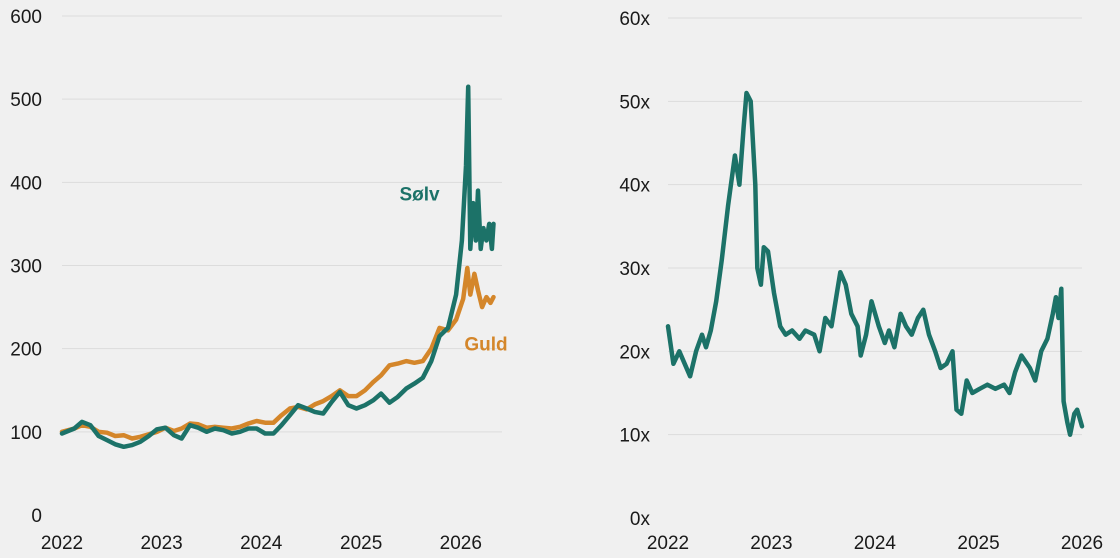 This screenshot has height=558, width=1120. Describe the element at coordinates (634, 102) in the screenshot. I see `y-tick-label: 50x` at that location.